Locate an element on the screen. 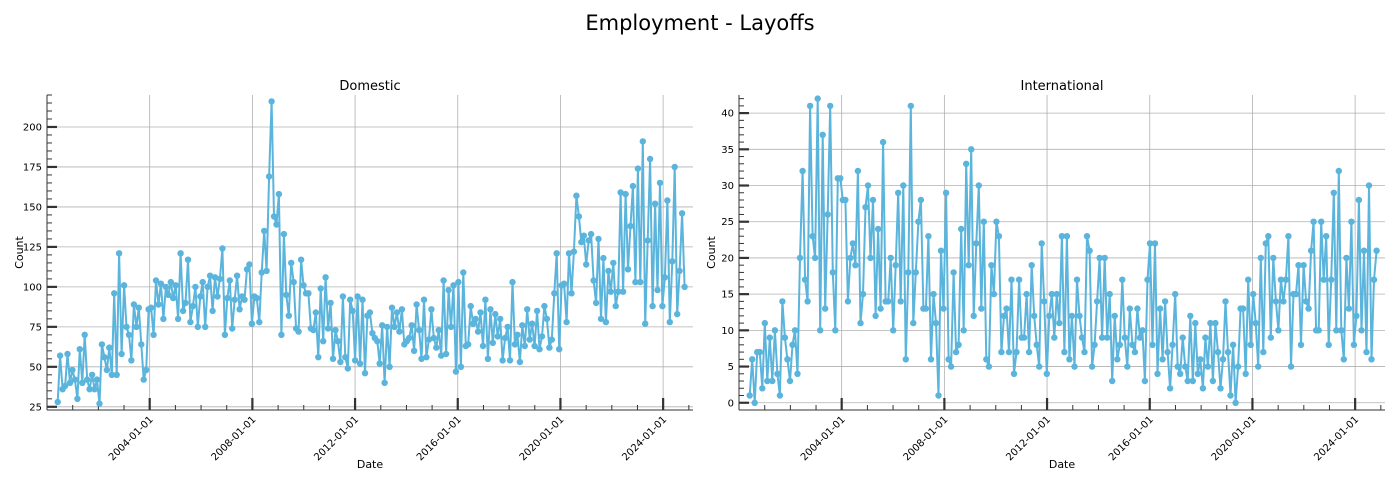  x-tick-label: 2020-01-01 is located at coordinates (542, 438).